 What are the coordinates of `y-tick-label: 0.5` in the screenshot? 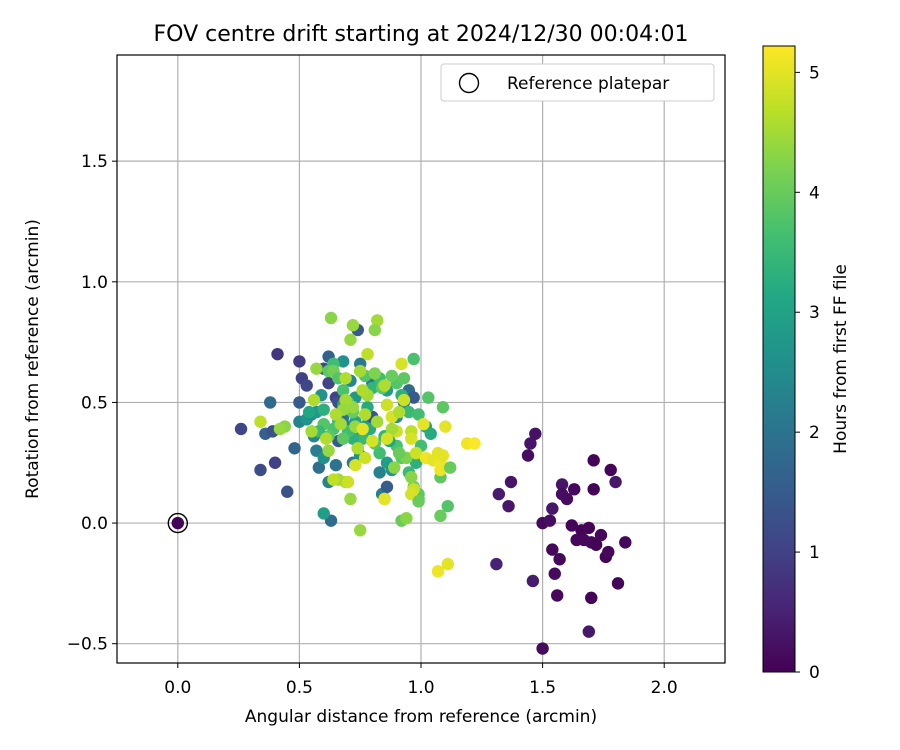 It's located at (94, 403).